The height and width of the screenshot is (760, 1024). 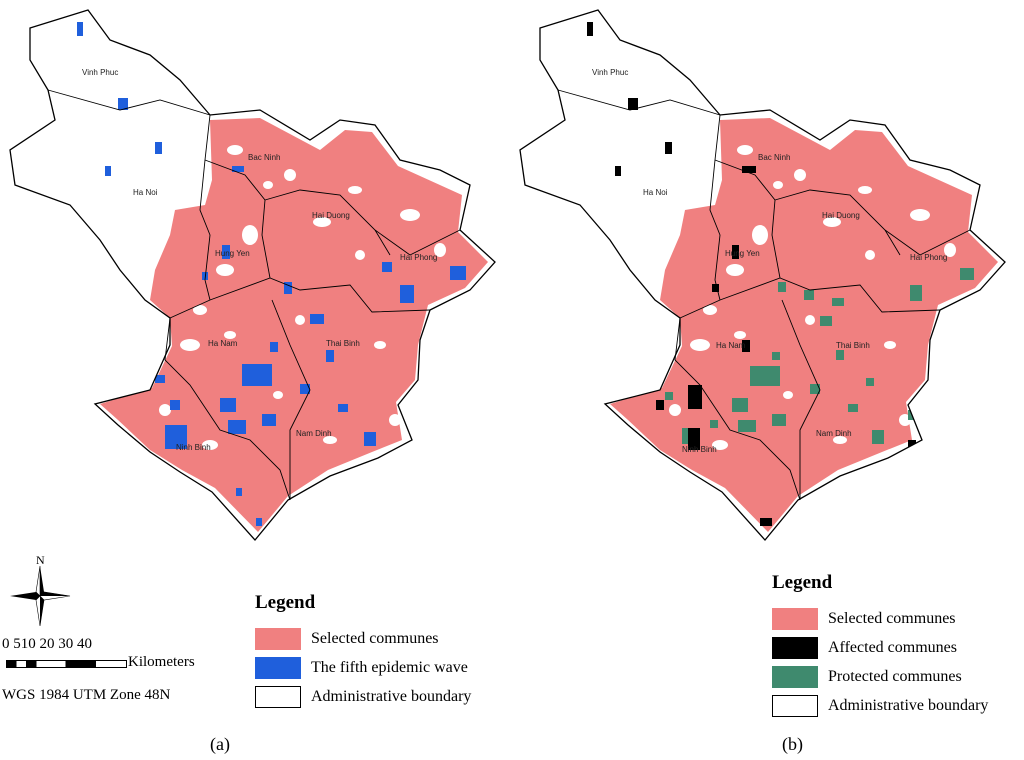 I want to click on svg-text: N, so click(x=40, y=560).